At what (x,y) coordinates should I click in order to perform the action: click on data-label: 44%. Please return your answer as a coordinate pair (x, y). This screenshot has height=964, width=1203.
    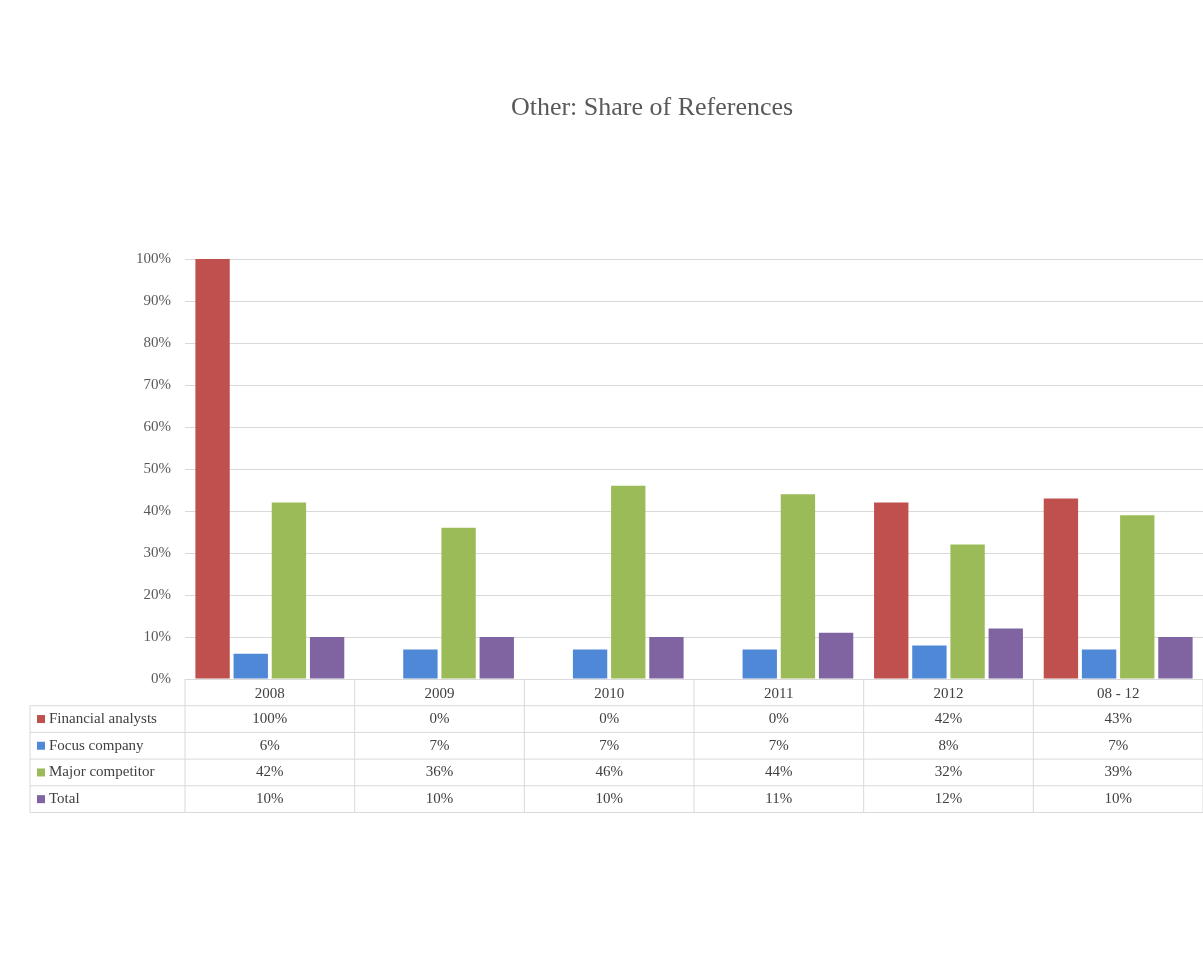
    Looking at the image, I should click on (779, 771).